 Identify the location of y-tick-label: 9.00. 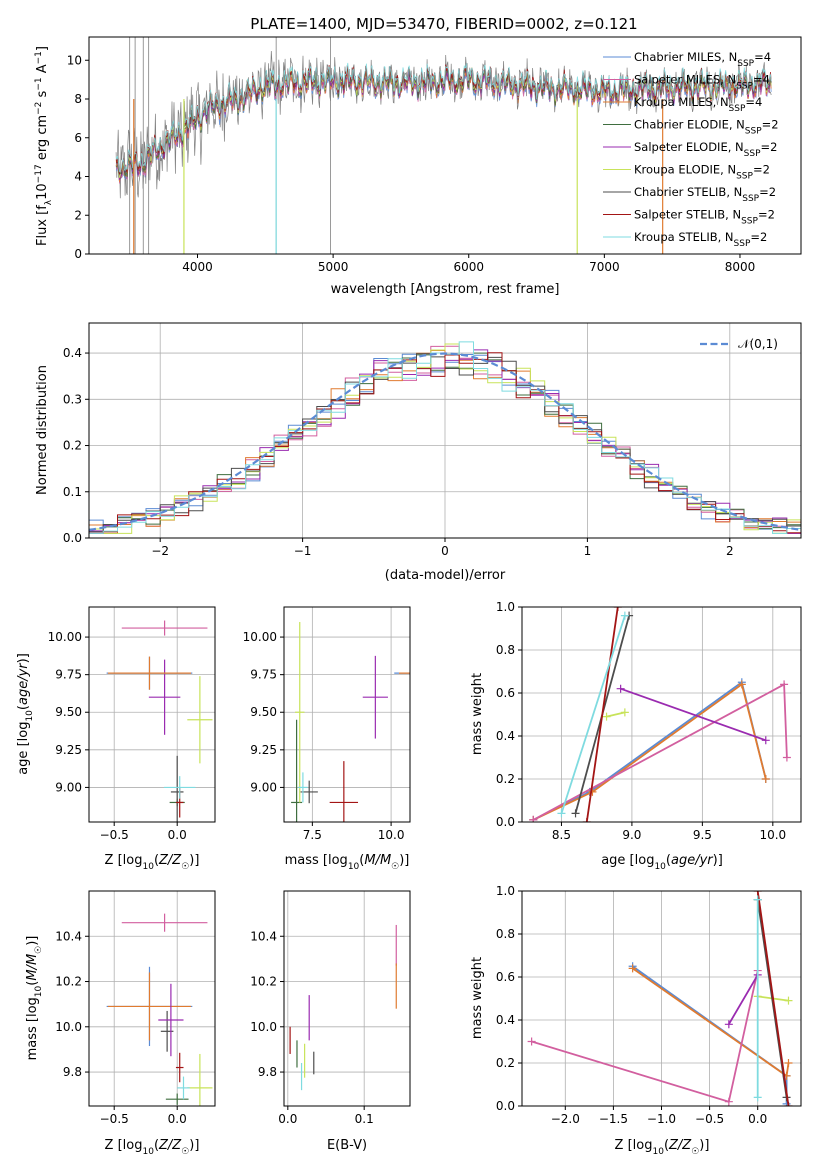
(263, 787).